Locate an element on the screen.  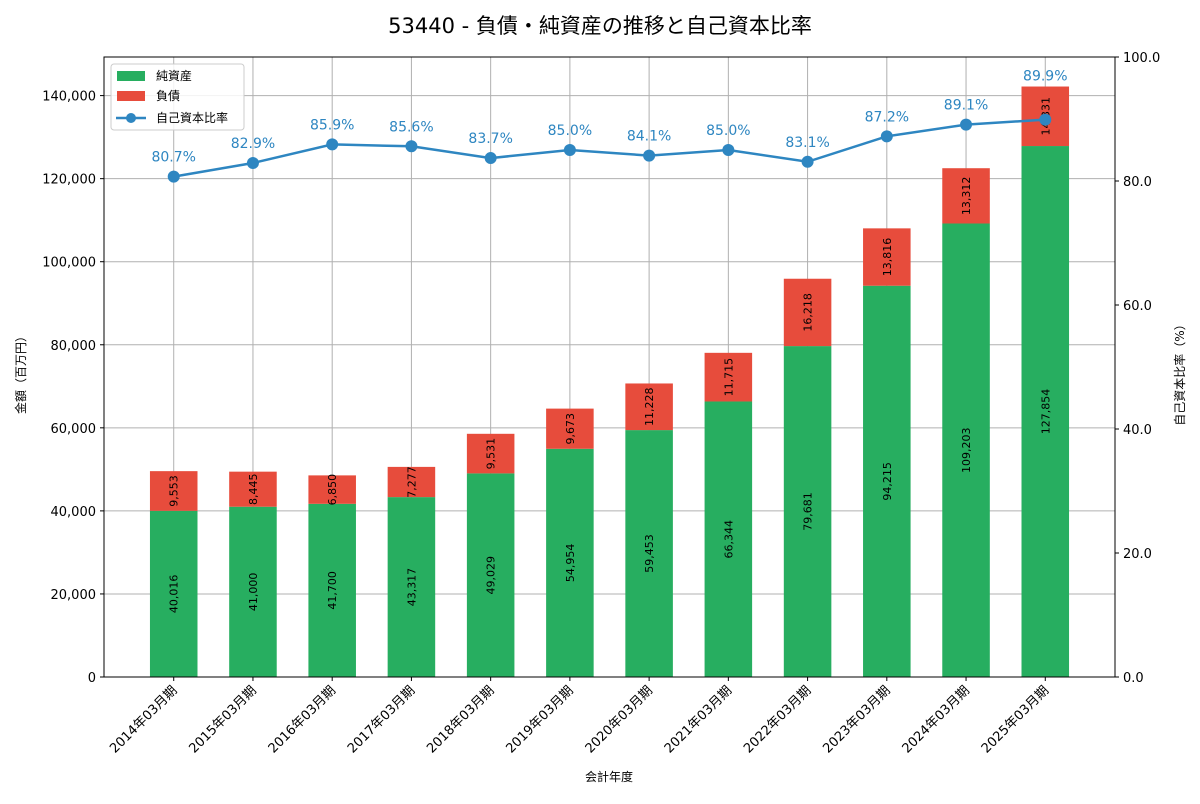
x-tick-label: 2021年03月期 is located at coordinates (698, 719).